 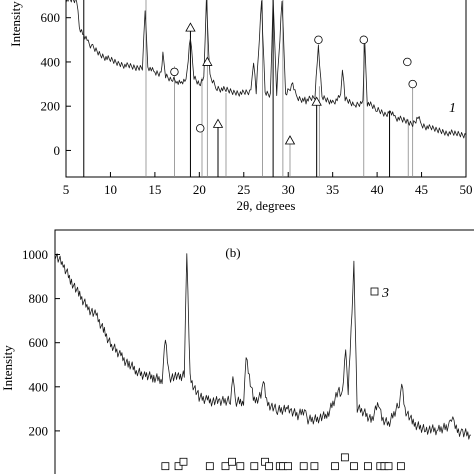 What do you see at coordinates (51, 106) in the screenshot?
I see `panel-a-y-tick-label: 200` at bounding box center [51, 106].